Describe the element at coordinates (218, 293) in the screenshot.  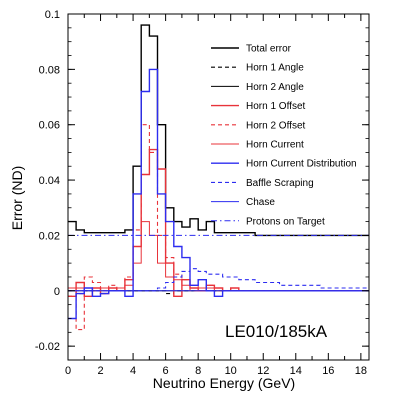
I see `series-horn-1-angle` at that location.